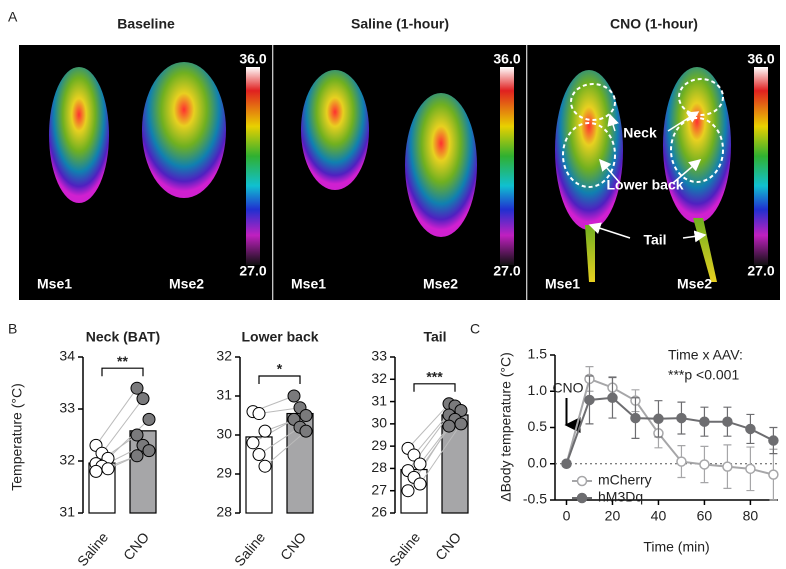 The image size is (786, 569). Describe the element at coordinates (582, 498) in the screenshot. I see `legend-marker` at that location.